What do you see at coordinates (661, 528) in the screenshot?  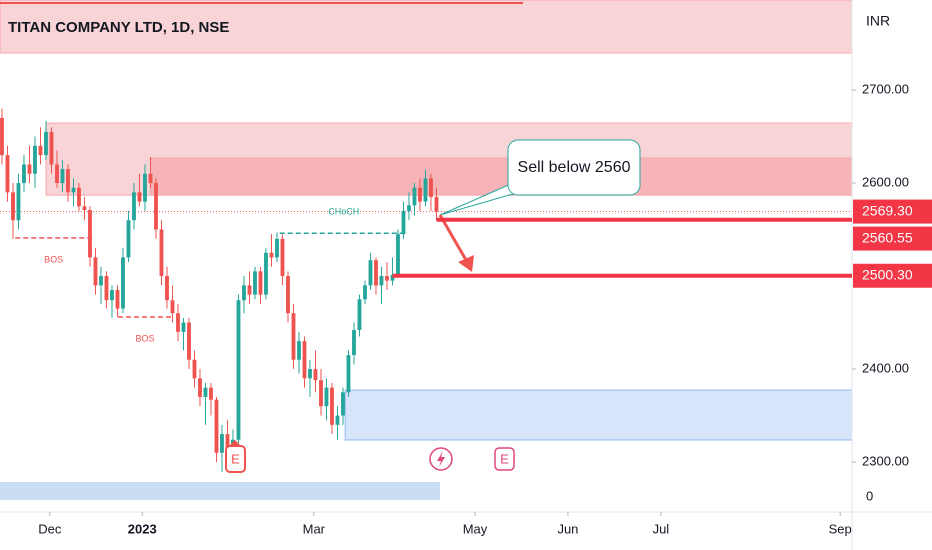 I see `x-tick-label: Jul` at bounding box center [661, 528].